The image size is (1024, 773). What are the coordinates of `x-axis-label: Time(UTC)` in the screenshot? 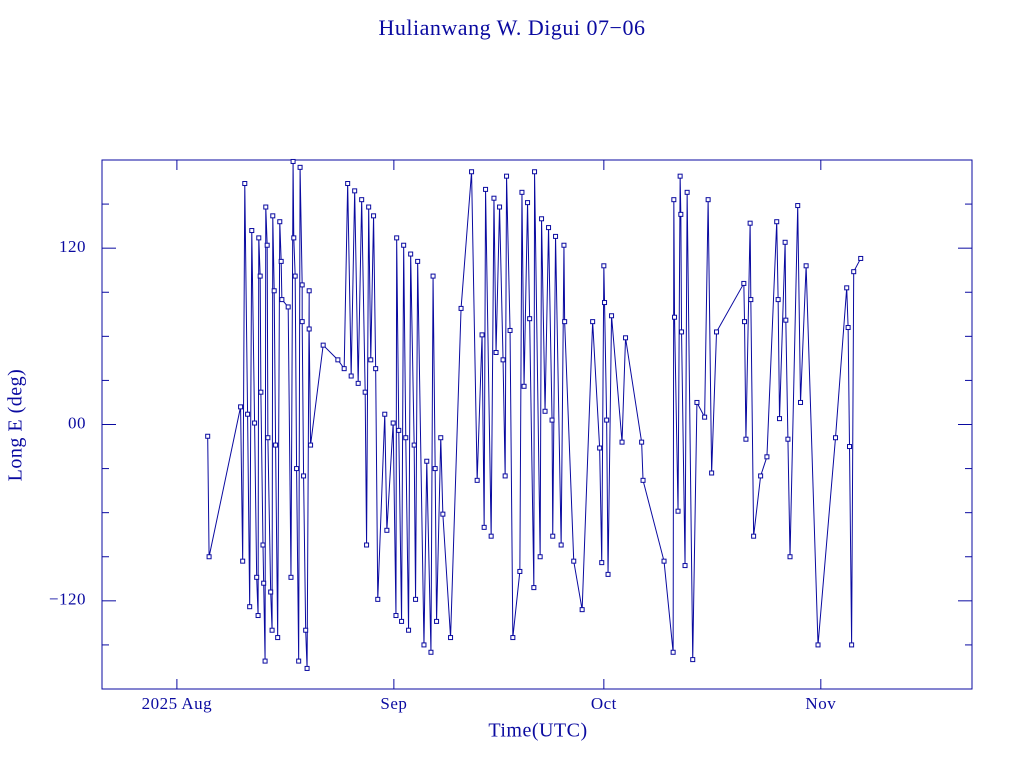 It's located at (537, 731).